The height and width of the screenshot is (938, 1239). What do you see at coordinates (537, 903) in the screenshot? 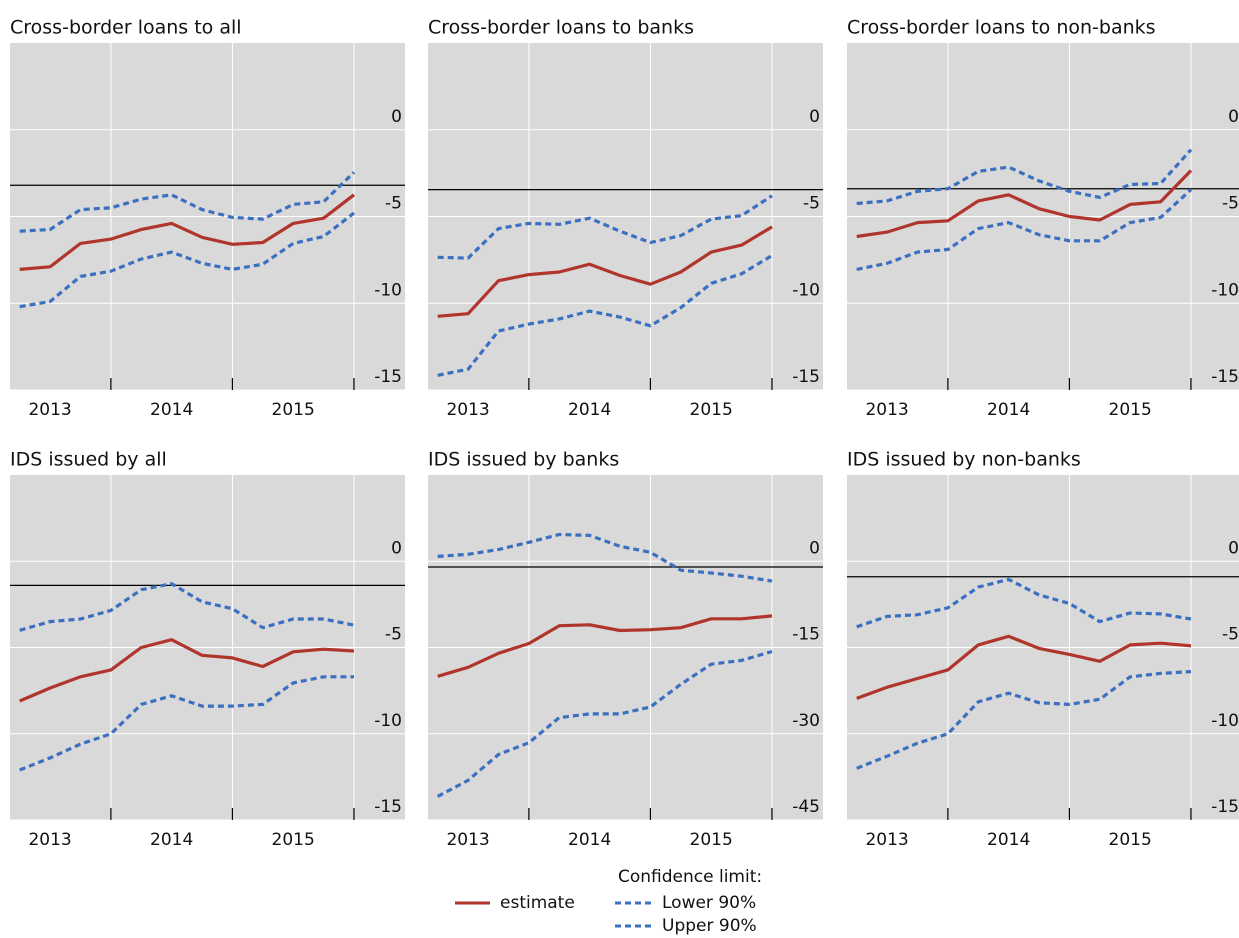
I see `legend-label: estimate` at bounding box center [537, 903].